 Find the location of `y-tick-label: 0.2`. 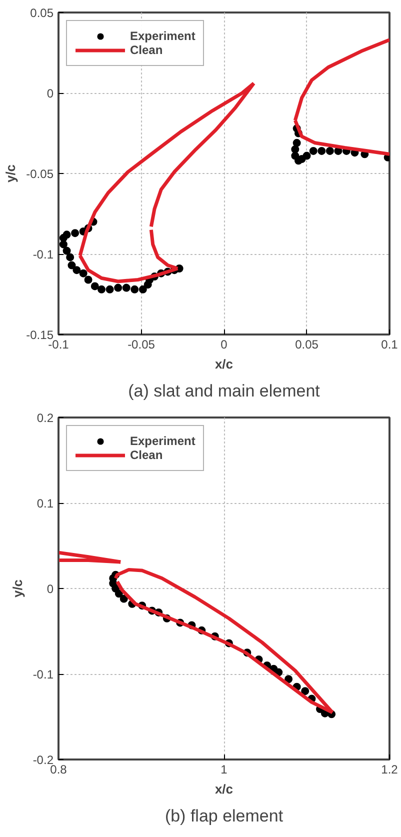

y-tick-label: 0.2 is located at coordinates (45, 418).